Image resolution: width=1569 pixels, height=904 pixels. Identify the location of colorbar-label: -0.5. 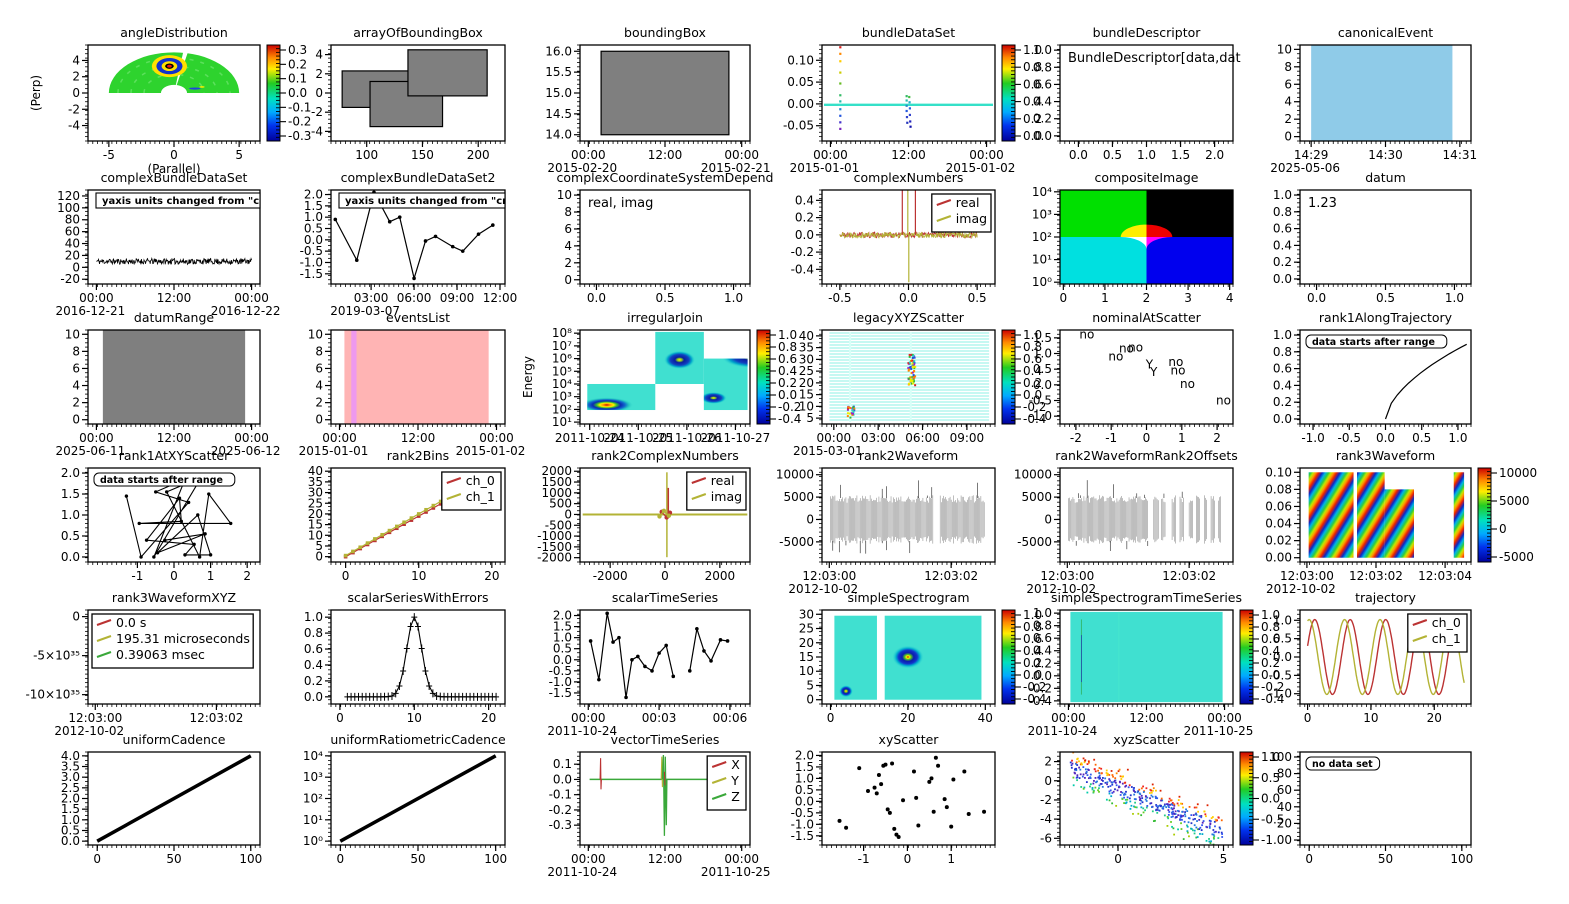
(1272, 819).